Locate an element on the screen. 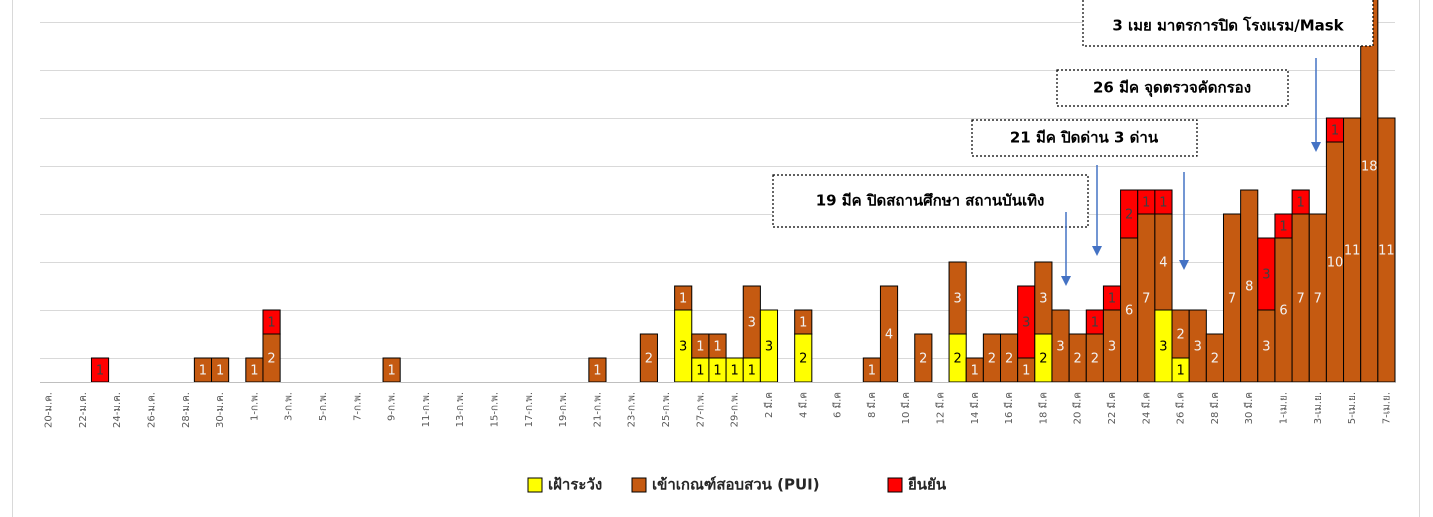 The width and height of the screenshot is (1433, 517). data-label: 6 is located at coordinates (1129, 311).